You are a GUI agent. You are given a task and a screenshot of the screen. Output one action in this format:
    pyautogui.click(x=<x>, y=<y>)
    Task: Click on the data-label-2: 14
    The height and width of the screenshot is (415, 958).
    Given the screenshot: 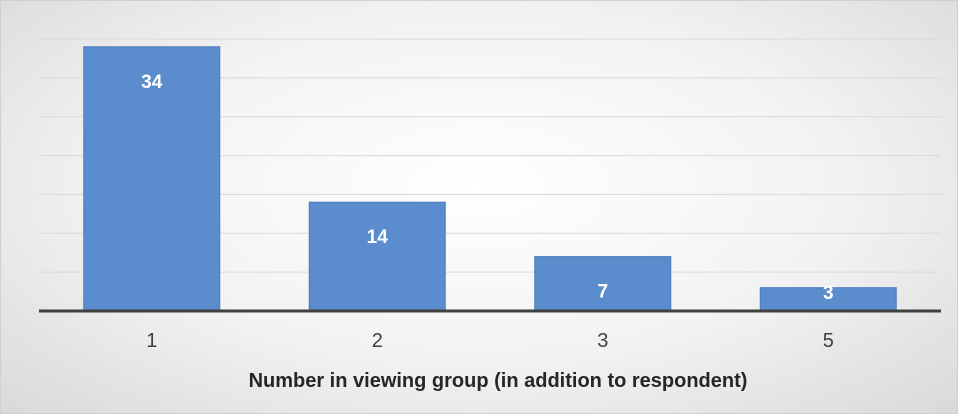 What is the action you would take?
    pyautogui.click(x=378, y=237)
    